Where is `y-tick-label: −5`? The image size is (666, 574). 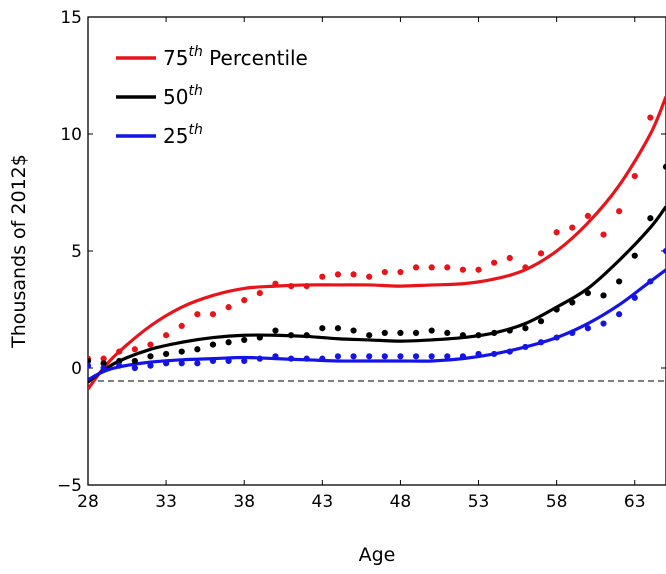
y-tick-label: −5 is located at coordinates (69, 486).